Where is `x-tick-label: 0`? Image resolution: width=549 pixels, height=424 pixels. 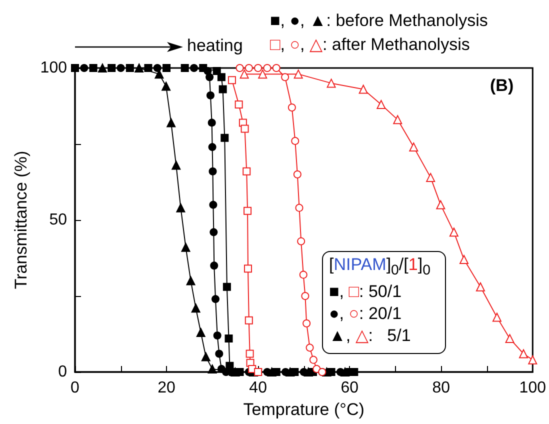 x-tick-label: 0 is located at coordinates (75, 388).